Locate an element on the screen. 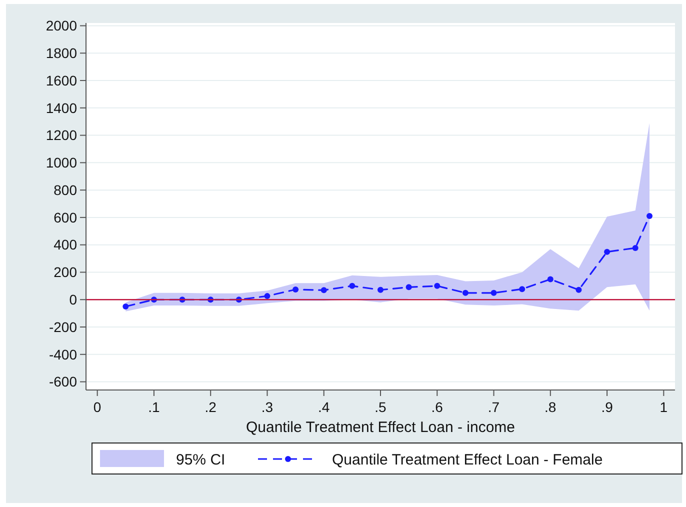  x-axis-title: Quantile Treatment Effect Loan - income is located at coordinates (381, 427).